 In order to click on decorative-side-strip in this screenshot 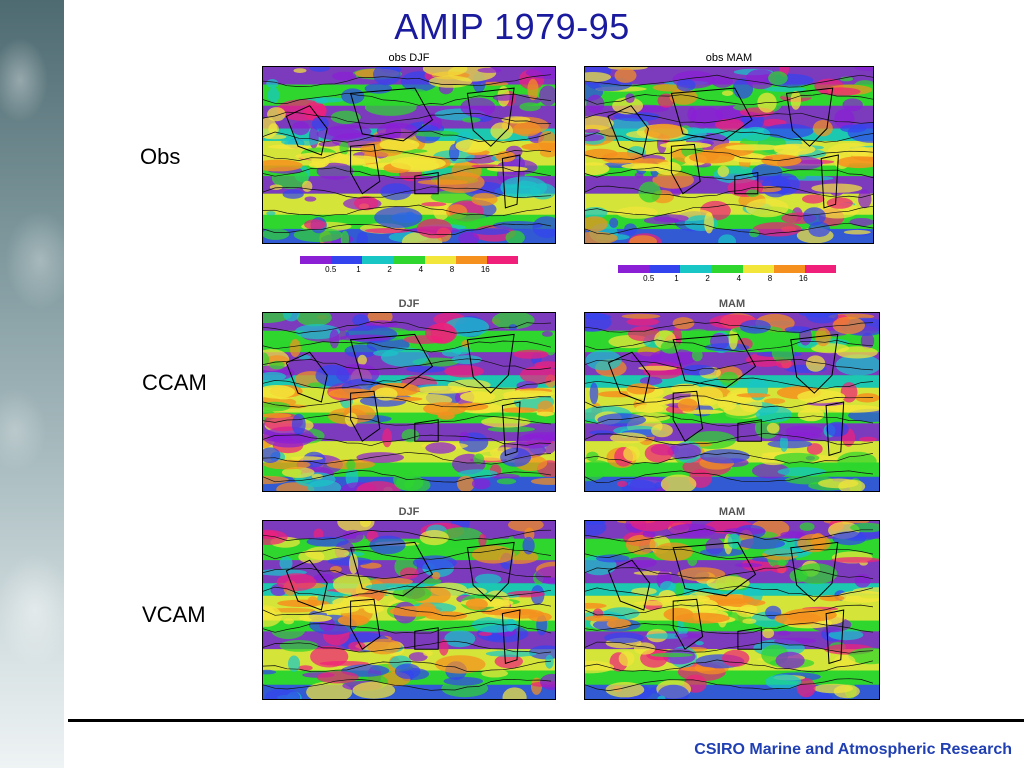, I will do `click(32, 384)`.